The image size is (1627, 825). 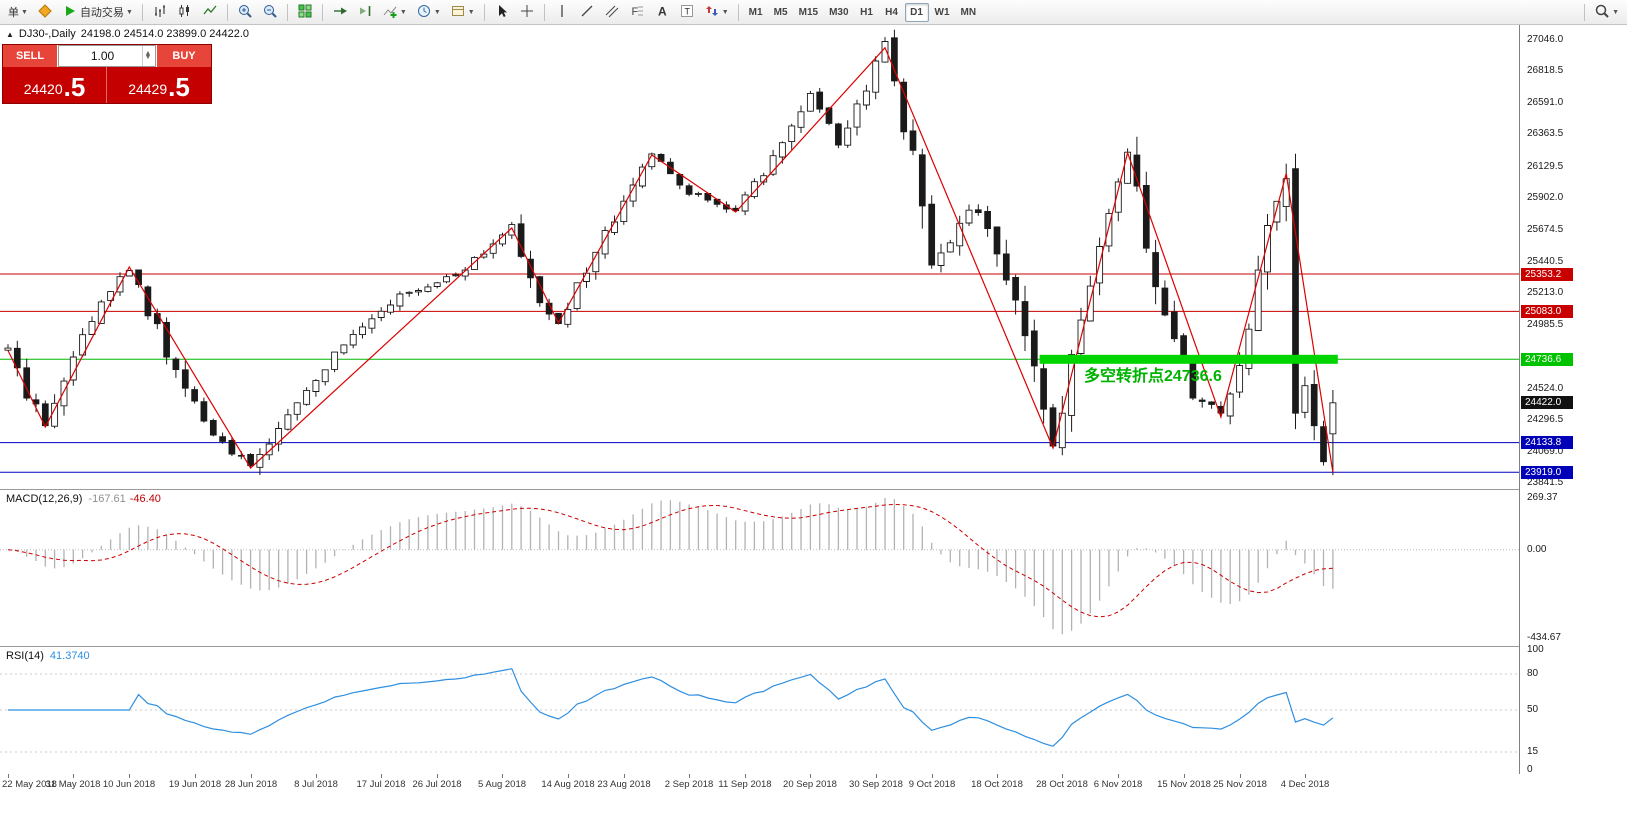 I want to click on resistance-price-tag: 25083.0, so click(x=1547, y=311).